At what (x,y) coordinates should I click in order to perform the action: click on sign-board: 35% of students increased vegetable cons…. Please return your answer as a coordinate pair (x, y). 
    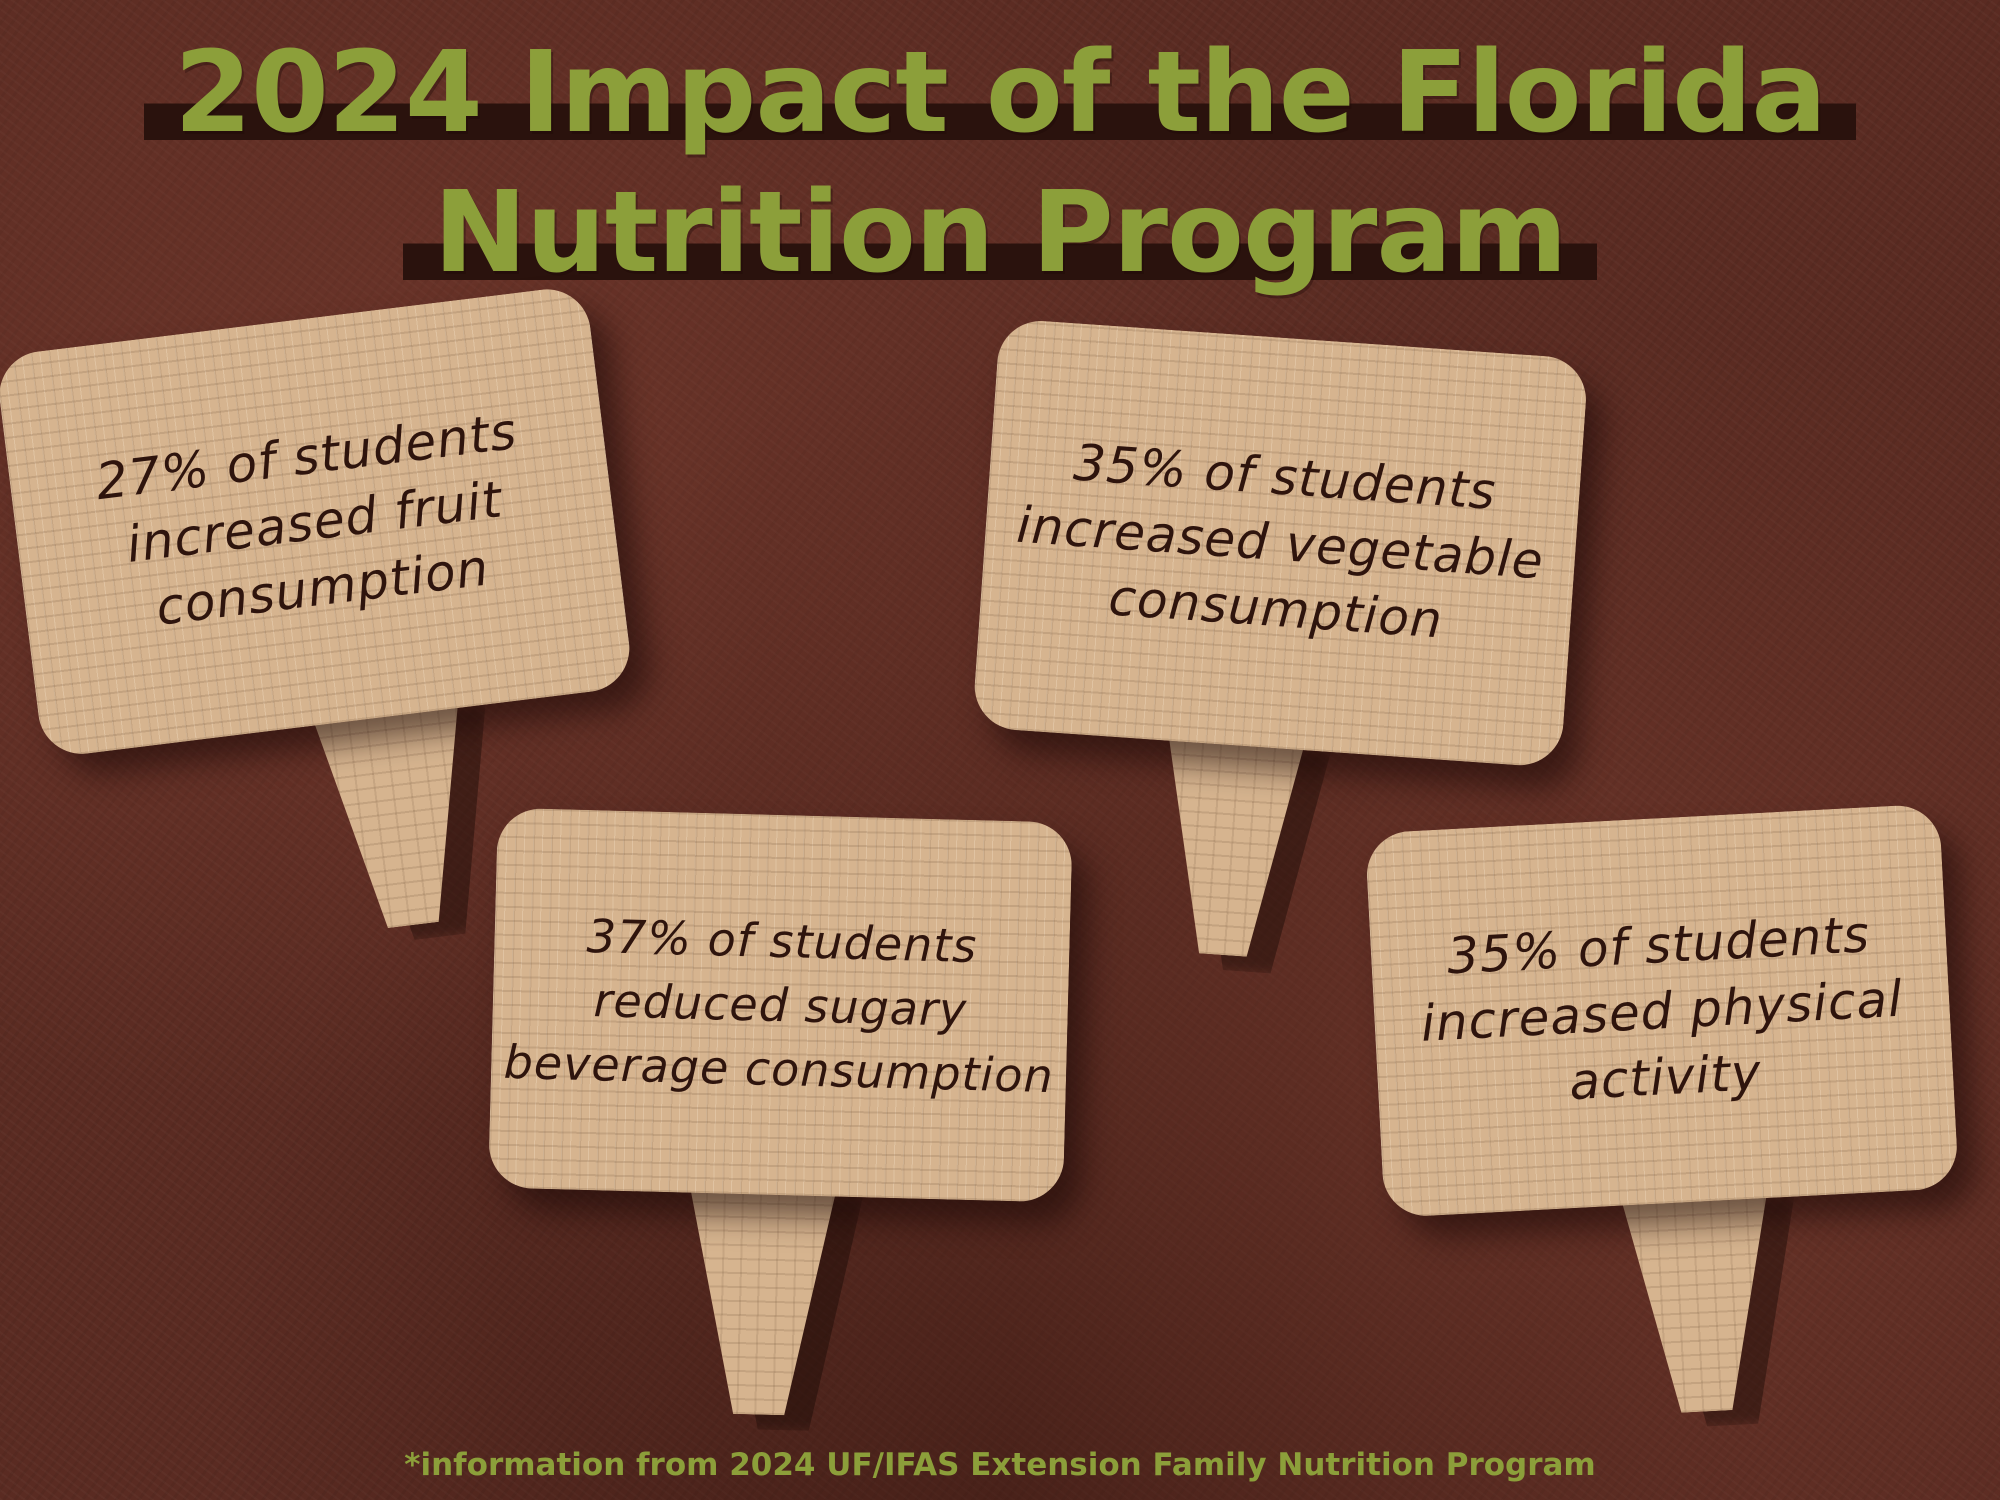
    Looking at the image, I should click on (1280, 543).